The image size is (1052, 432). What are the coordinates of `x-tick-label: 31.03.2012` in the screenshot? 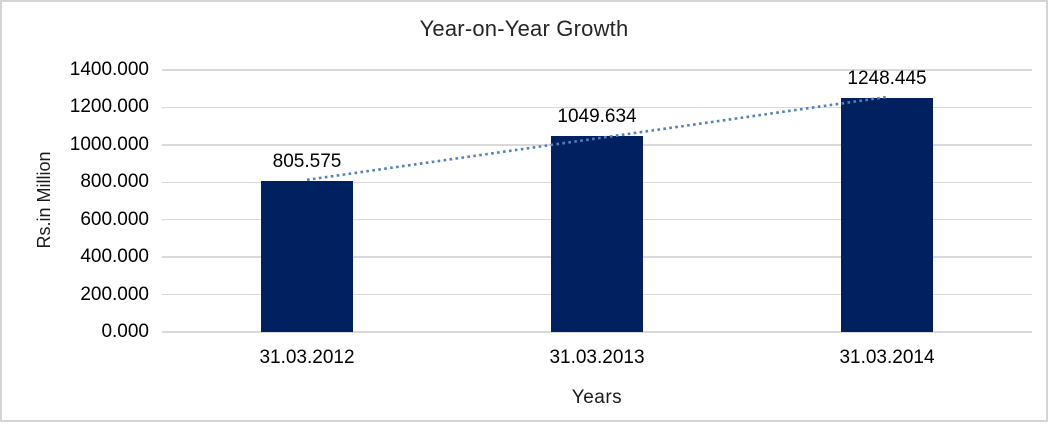 It's located at (307, 357).